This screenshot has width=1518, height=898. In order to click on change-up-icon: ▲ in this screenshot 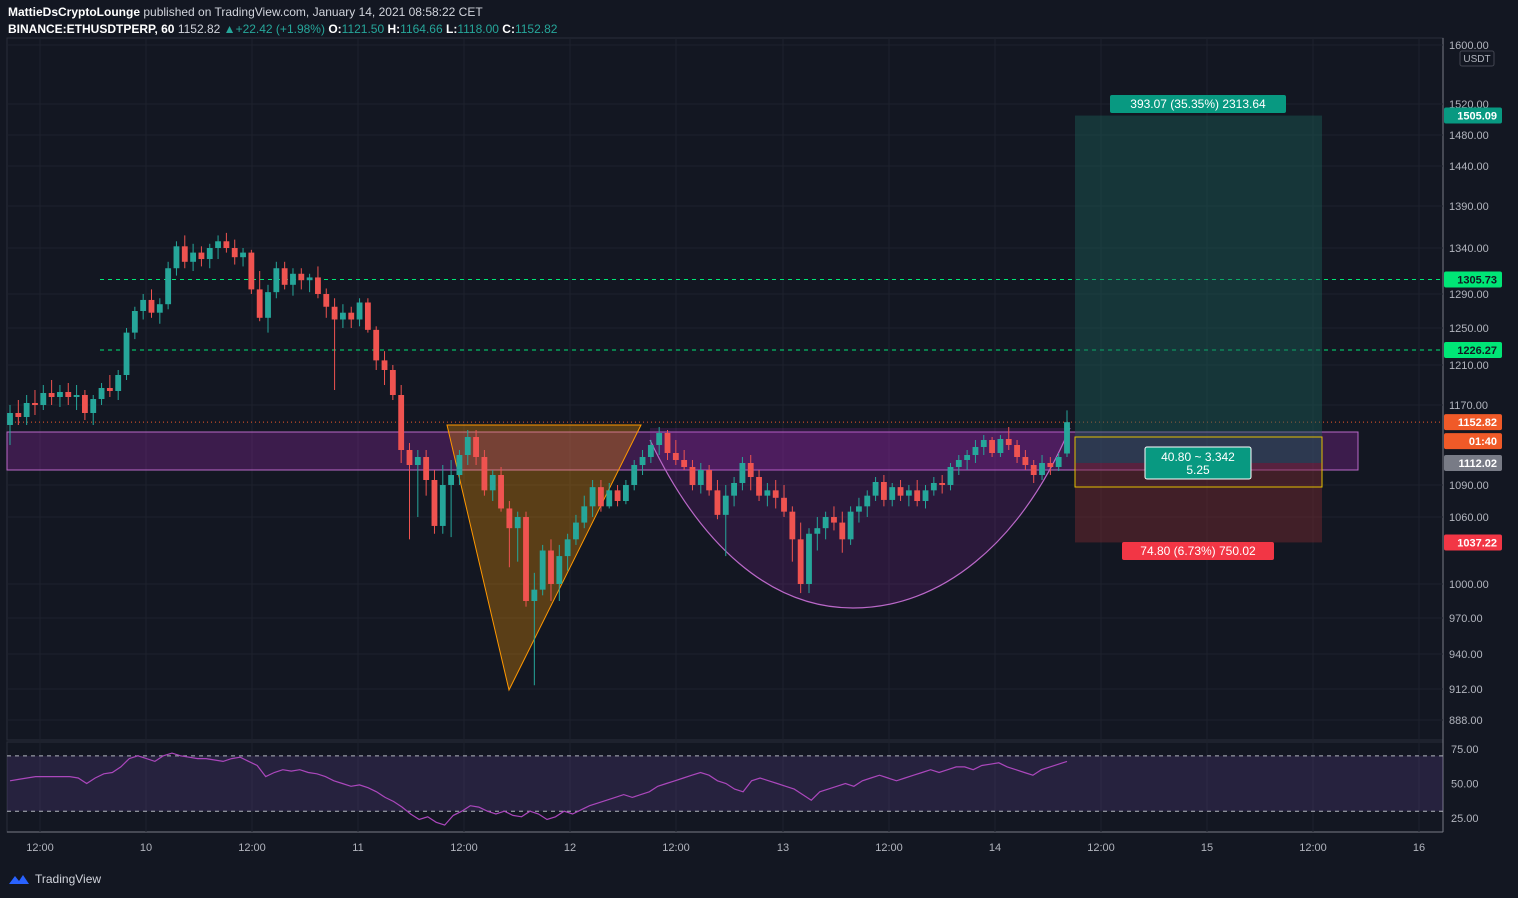, I will do `click(229, 29)`.